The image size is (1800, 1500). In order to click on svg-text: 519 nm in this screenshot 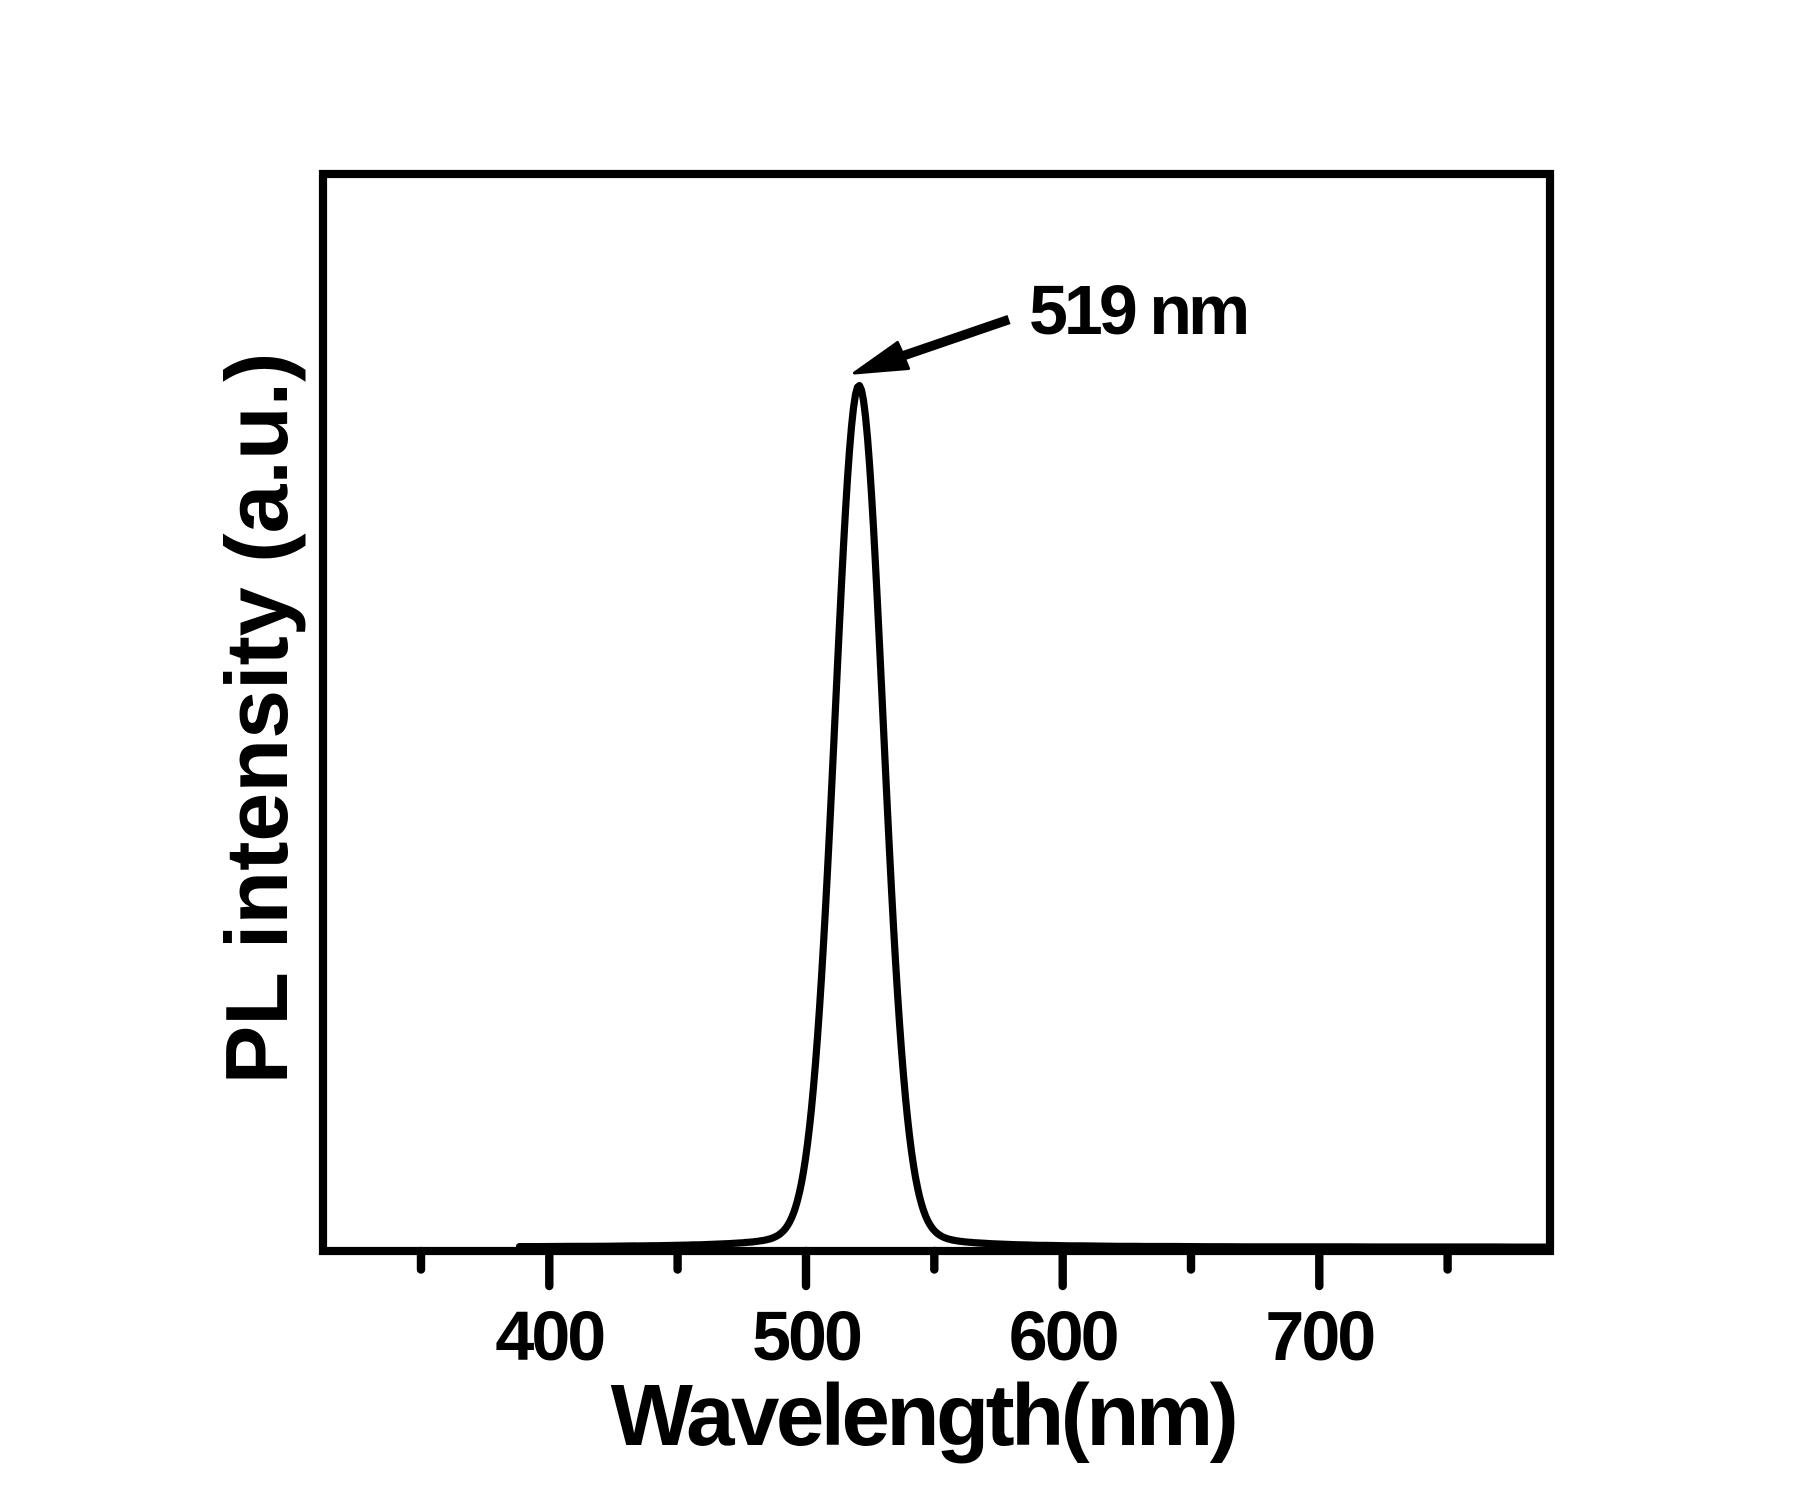, I will do `click(1137, 310)`.